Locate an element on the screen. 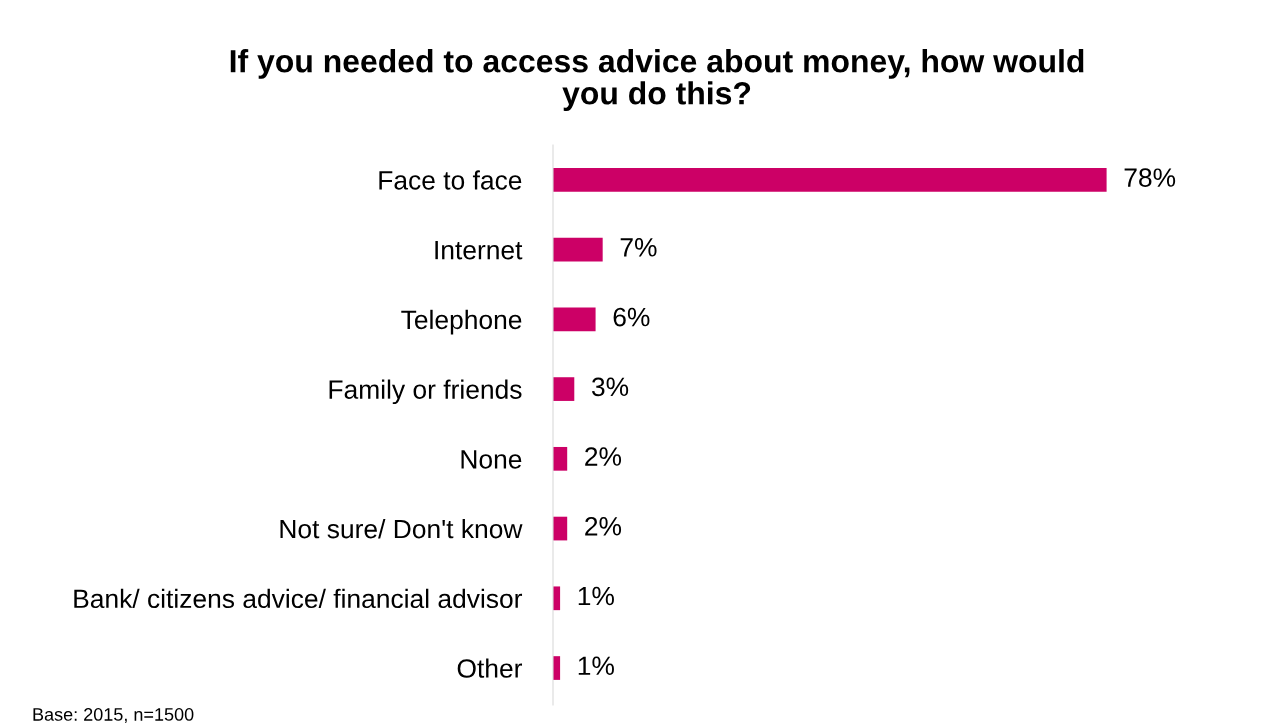 Image resolution: width=1282 pixels, height=725 pixels. y-tick-label: Family or friends is located at coordinates (425, 392).